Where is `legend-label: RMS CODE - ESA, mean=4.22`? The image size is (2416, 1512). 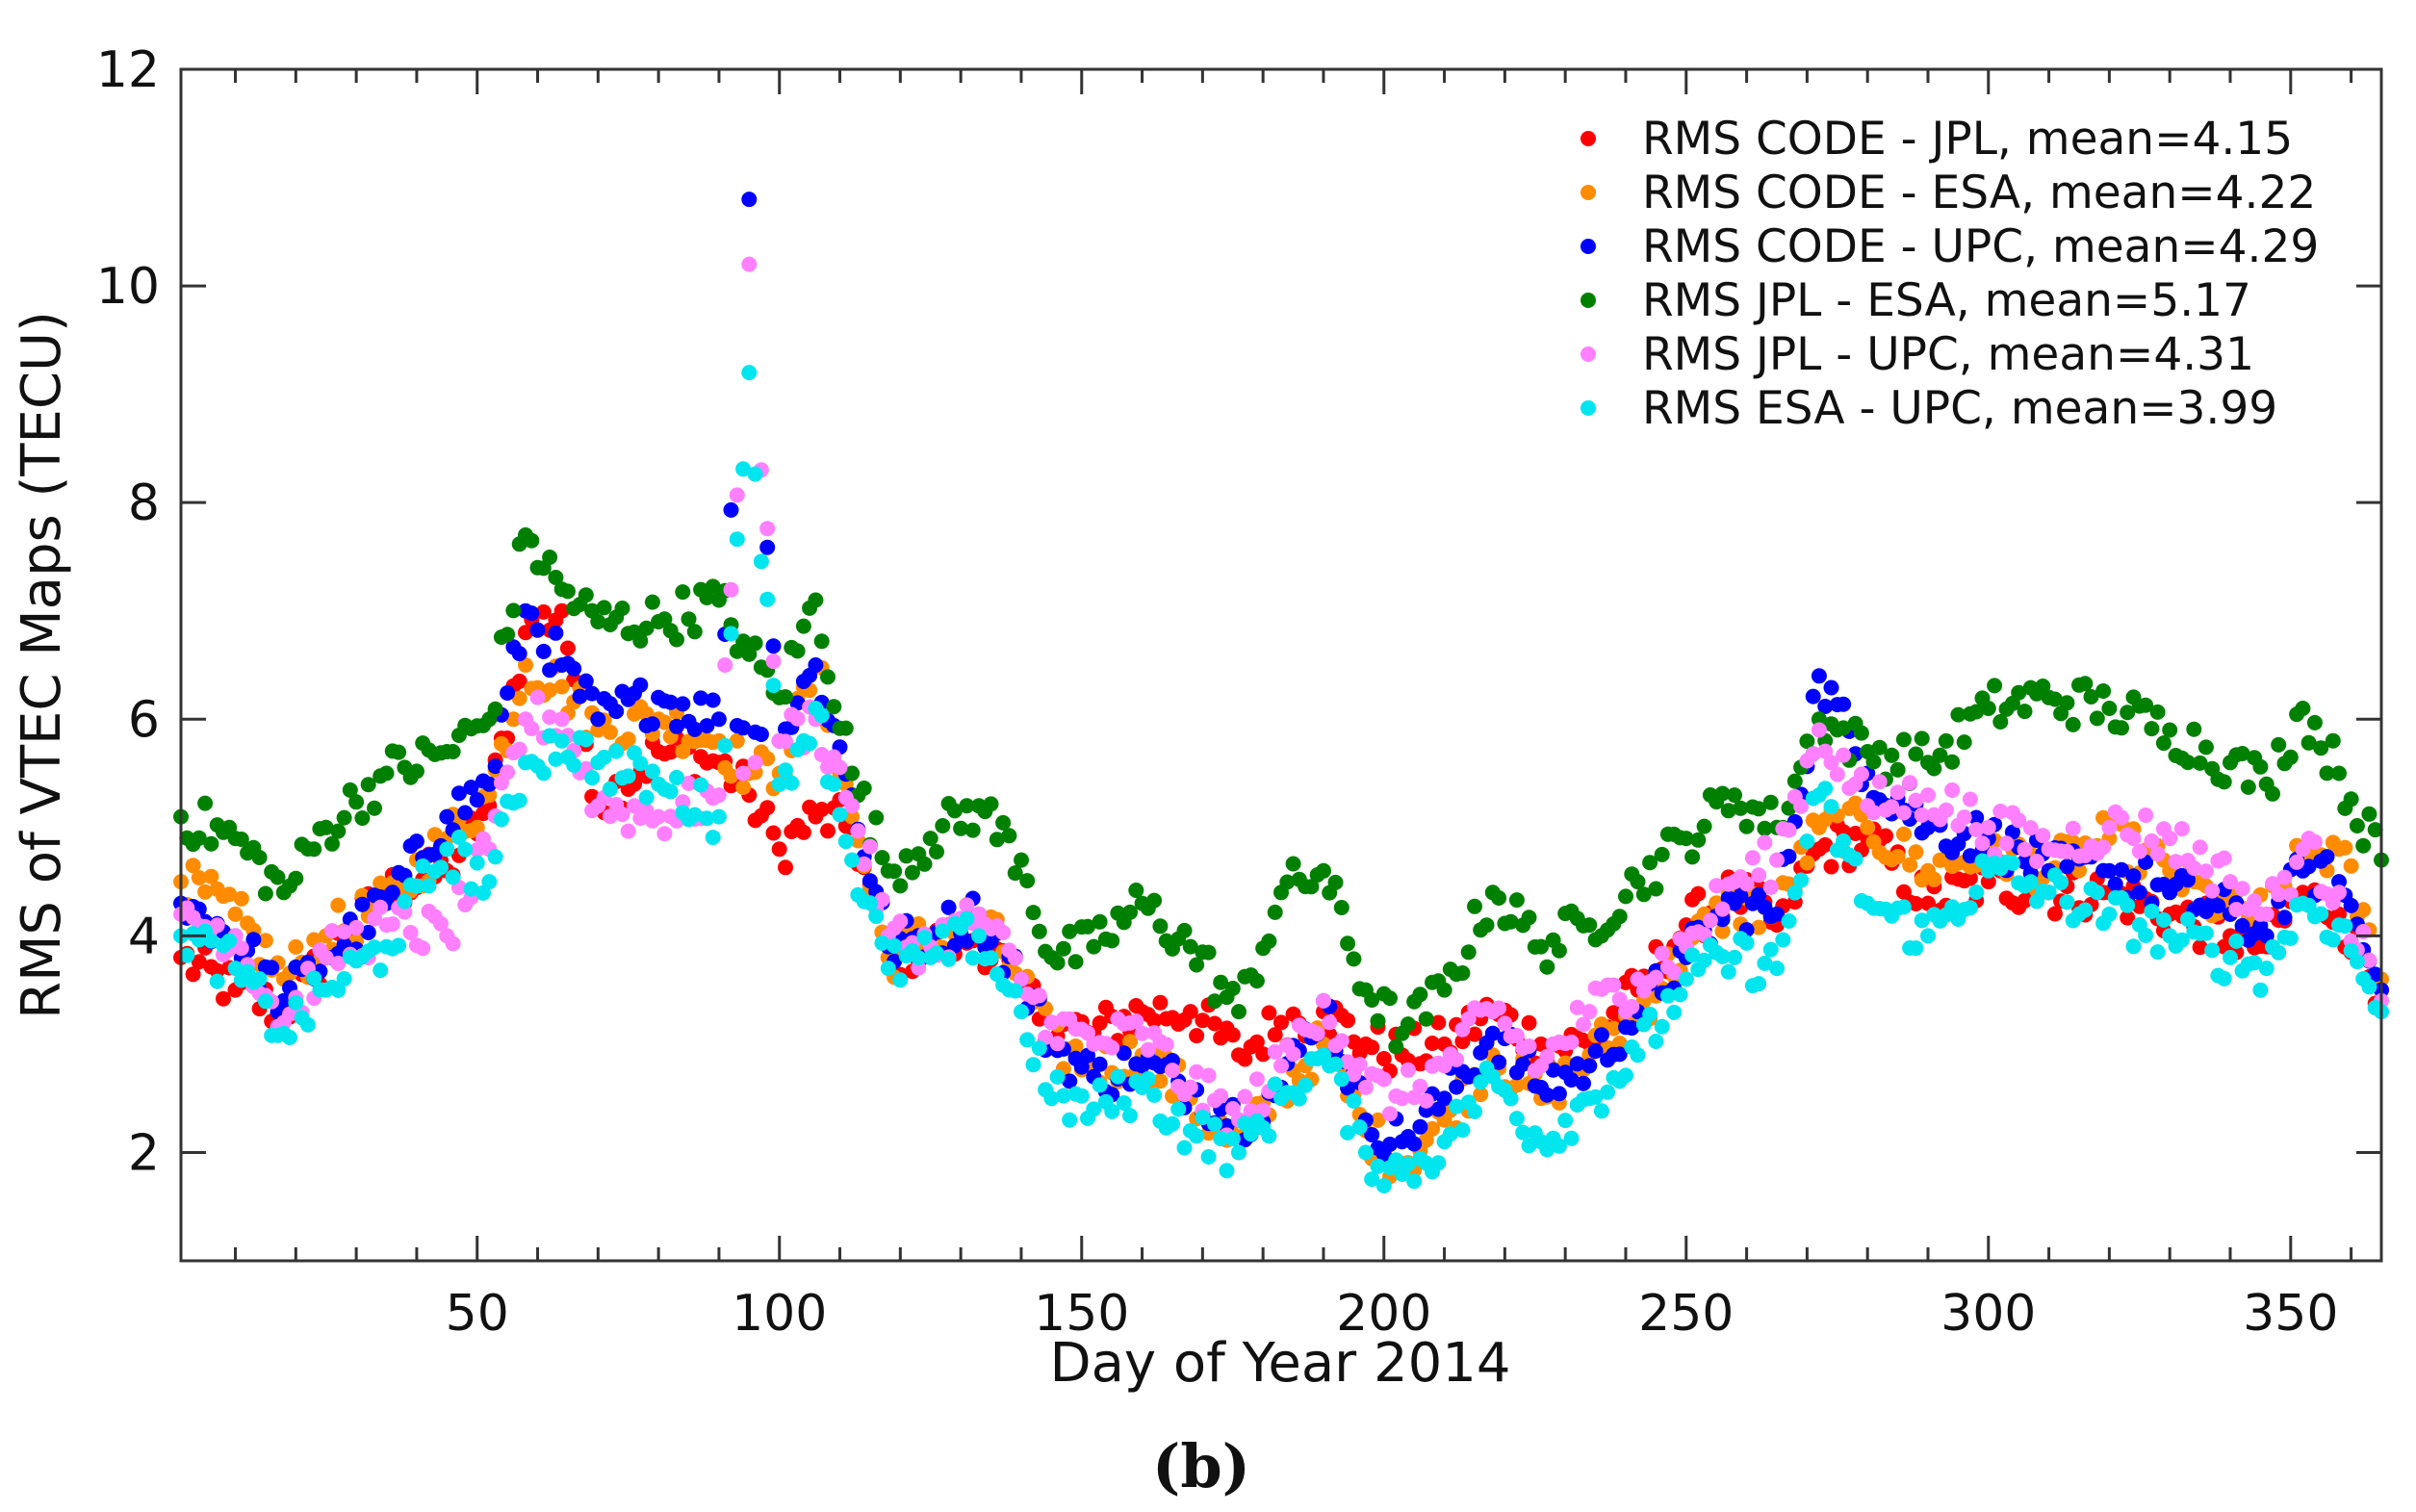
legend-label: RMS CODE - ESA, mean=4.22 is located at coordinates (1979, 193).